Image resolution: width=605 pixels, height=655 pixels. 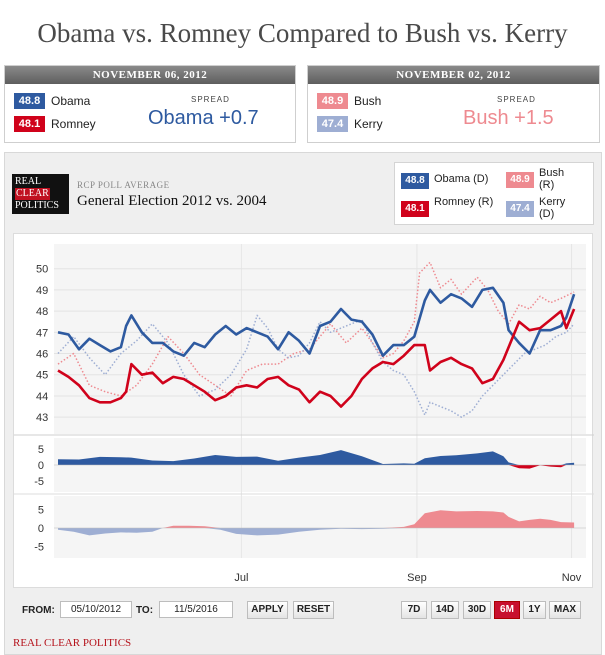 I want to click on y-tick-label: 43, so click(x=42, y=418).